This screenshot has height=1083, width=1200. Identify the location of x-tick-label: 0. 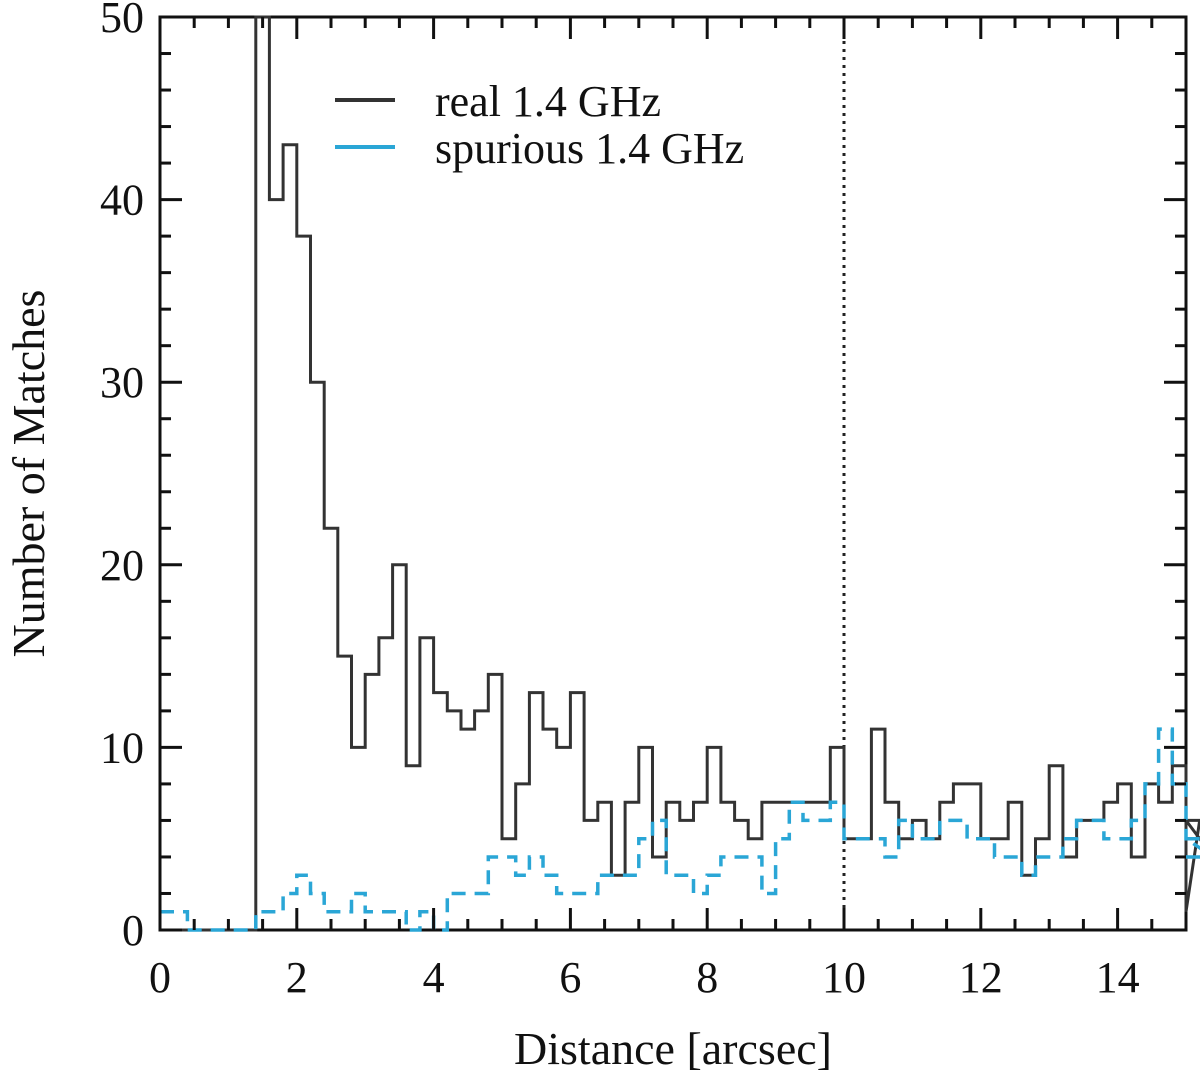
(160, 977).